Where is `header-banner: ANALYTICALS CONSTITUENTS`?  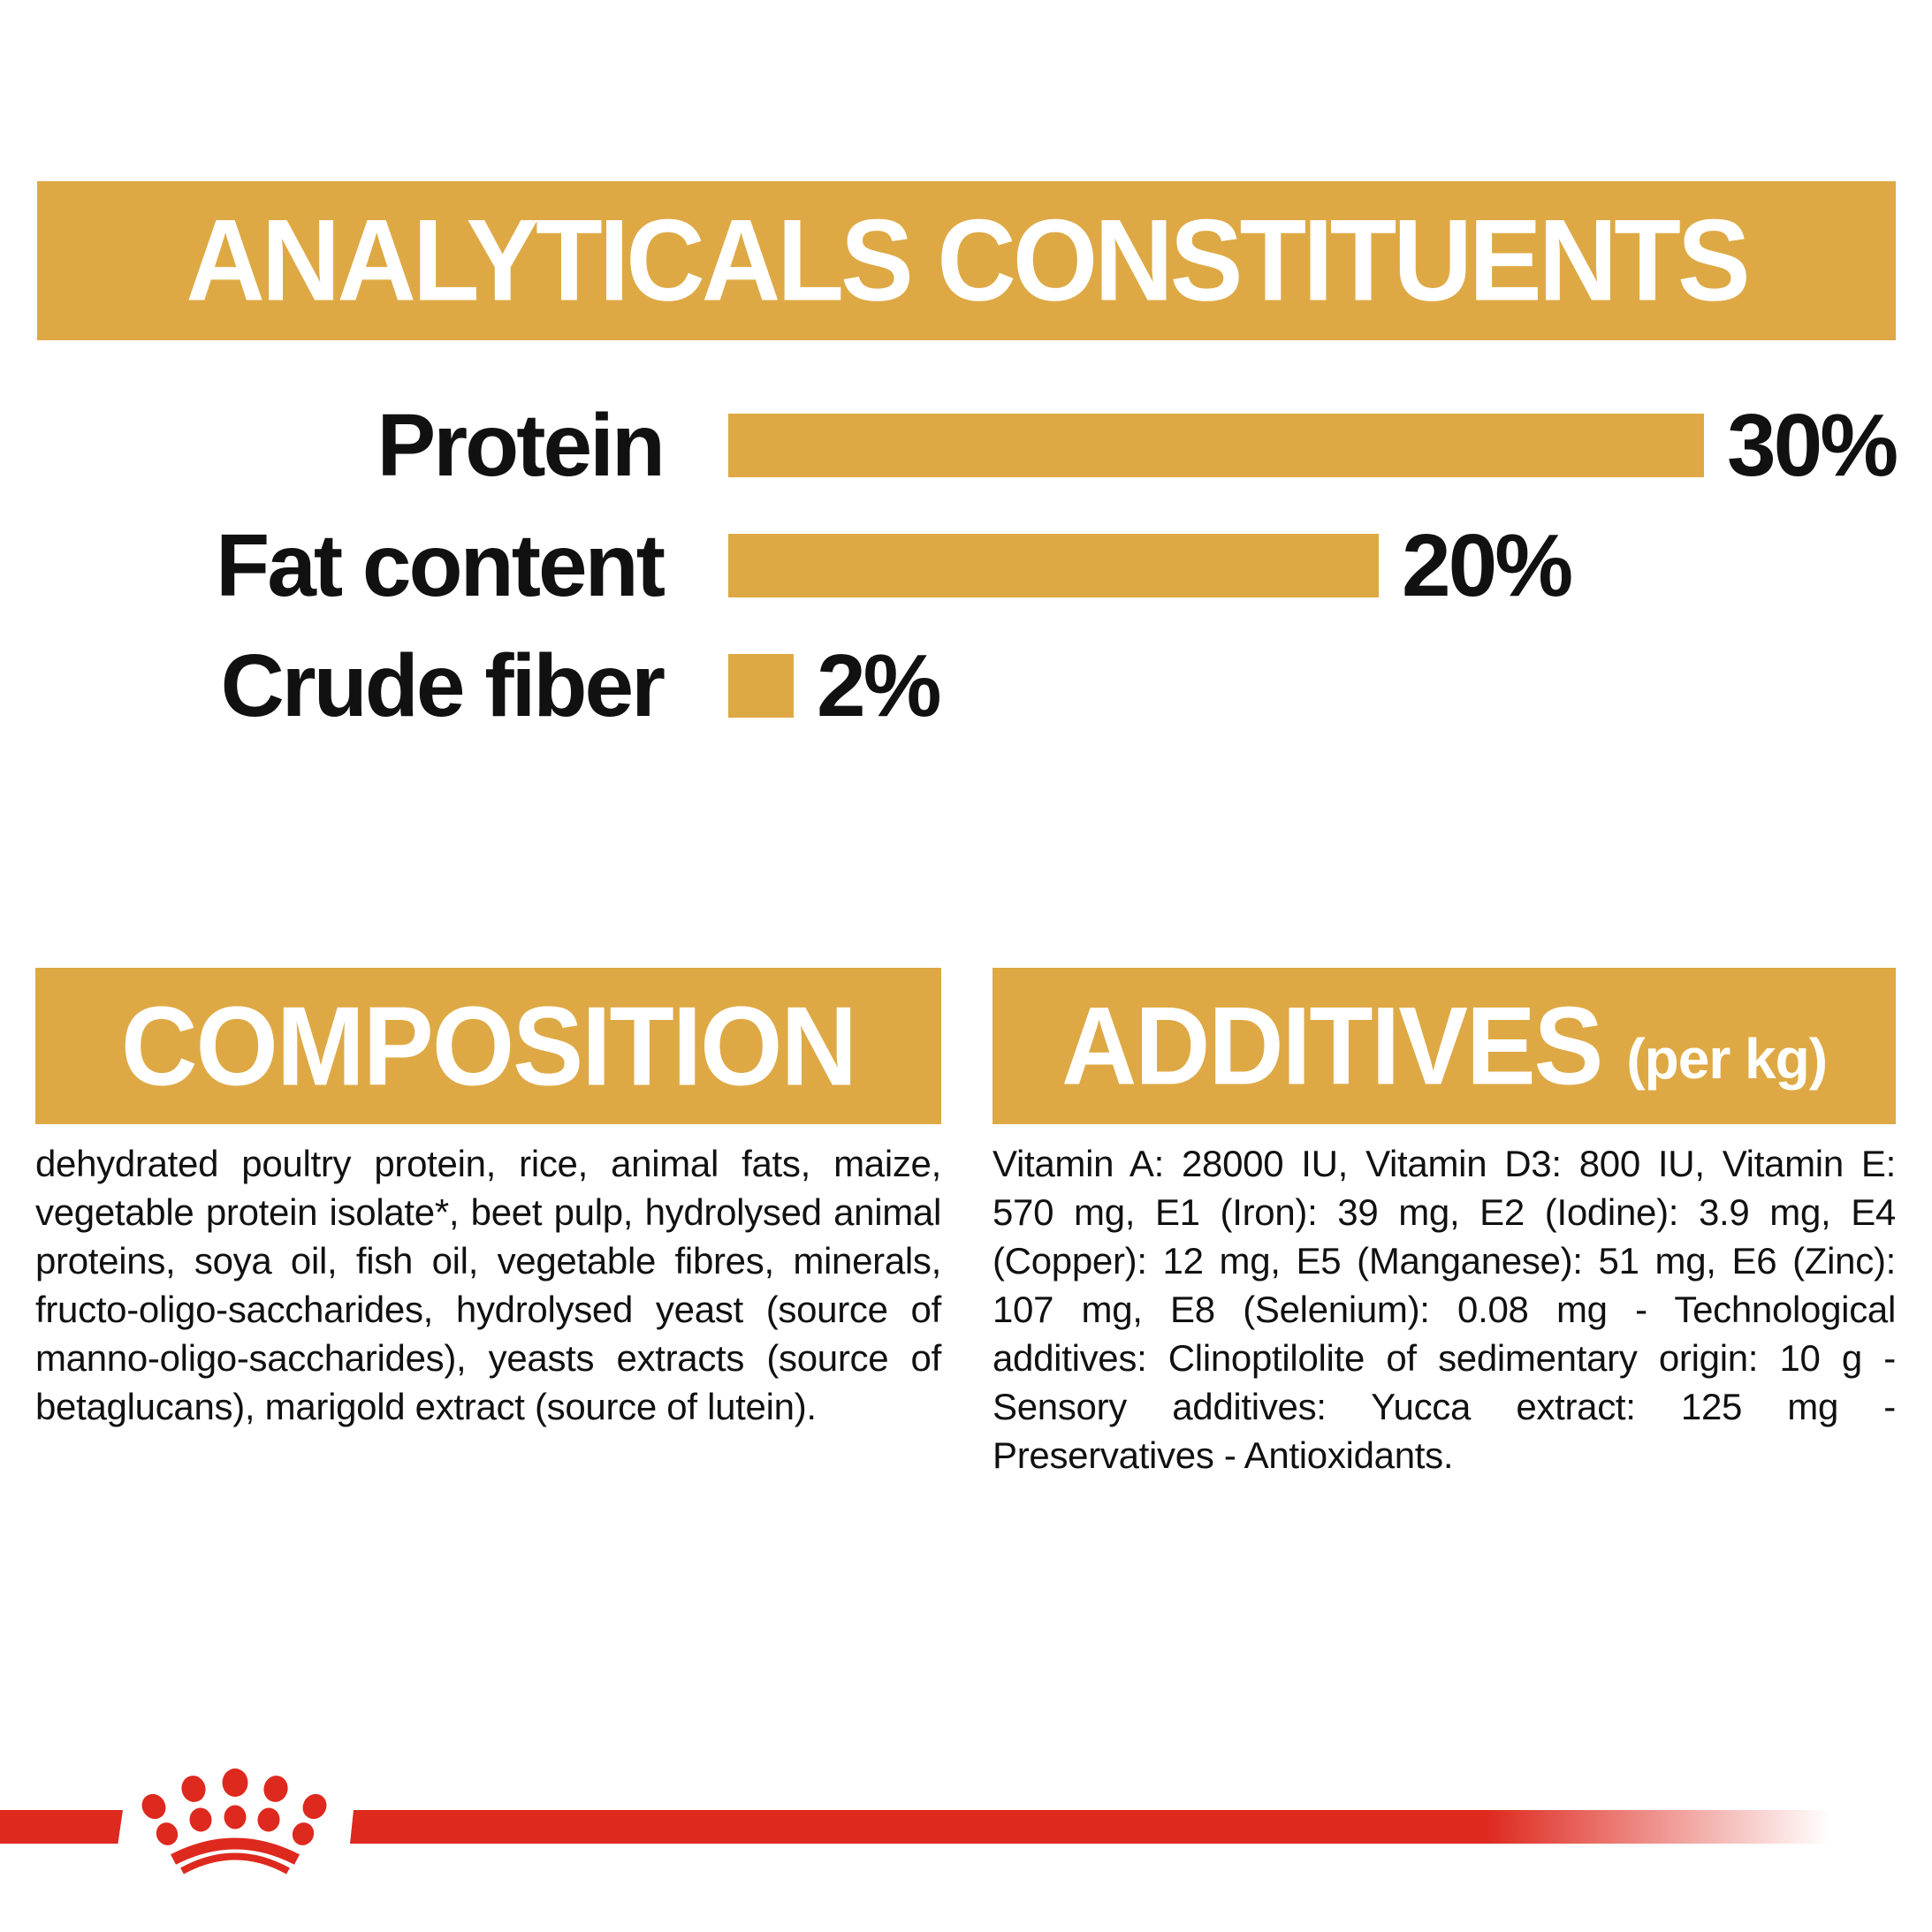 header-banner: ANALYTICALS CONSTITUENTS is located at coordinates (966, 261).